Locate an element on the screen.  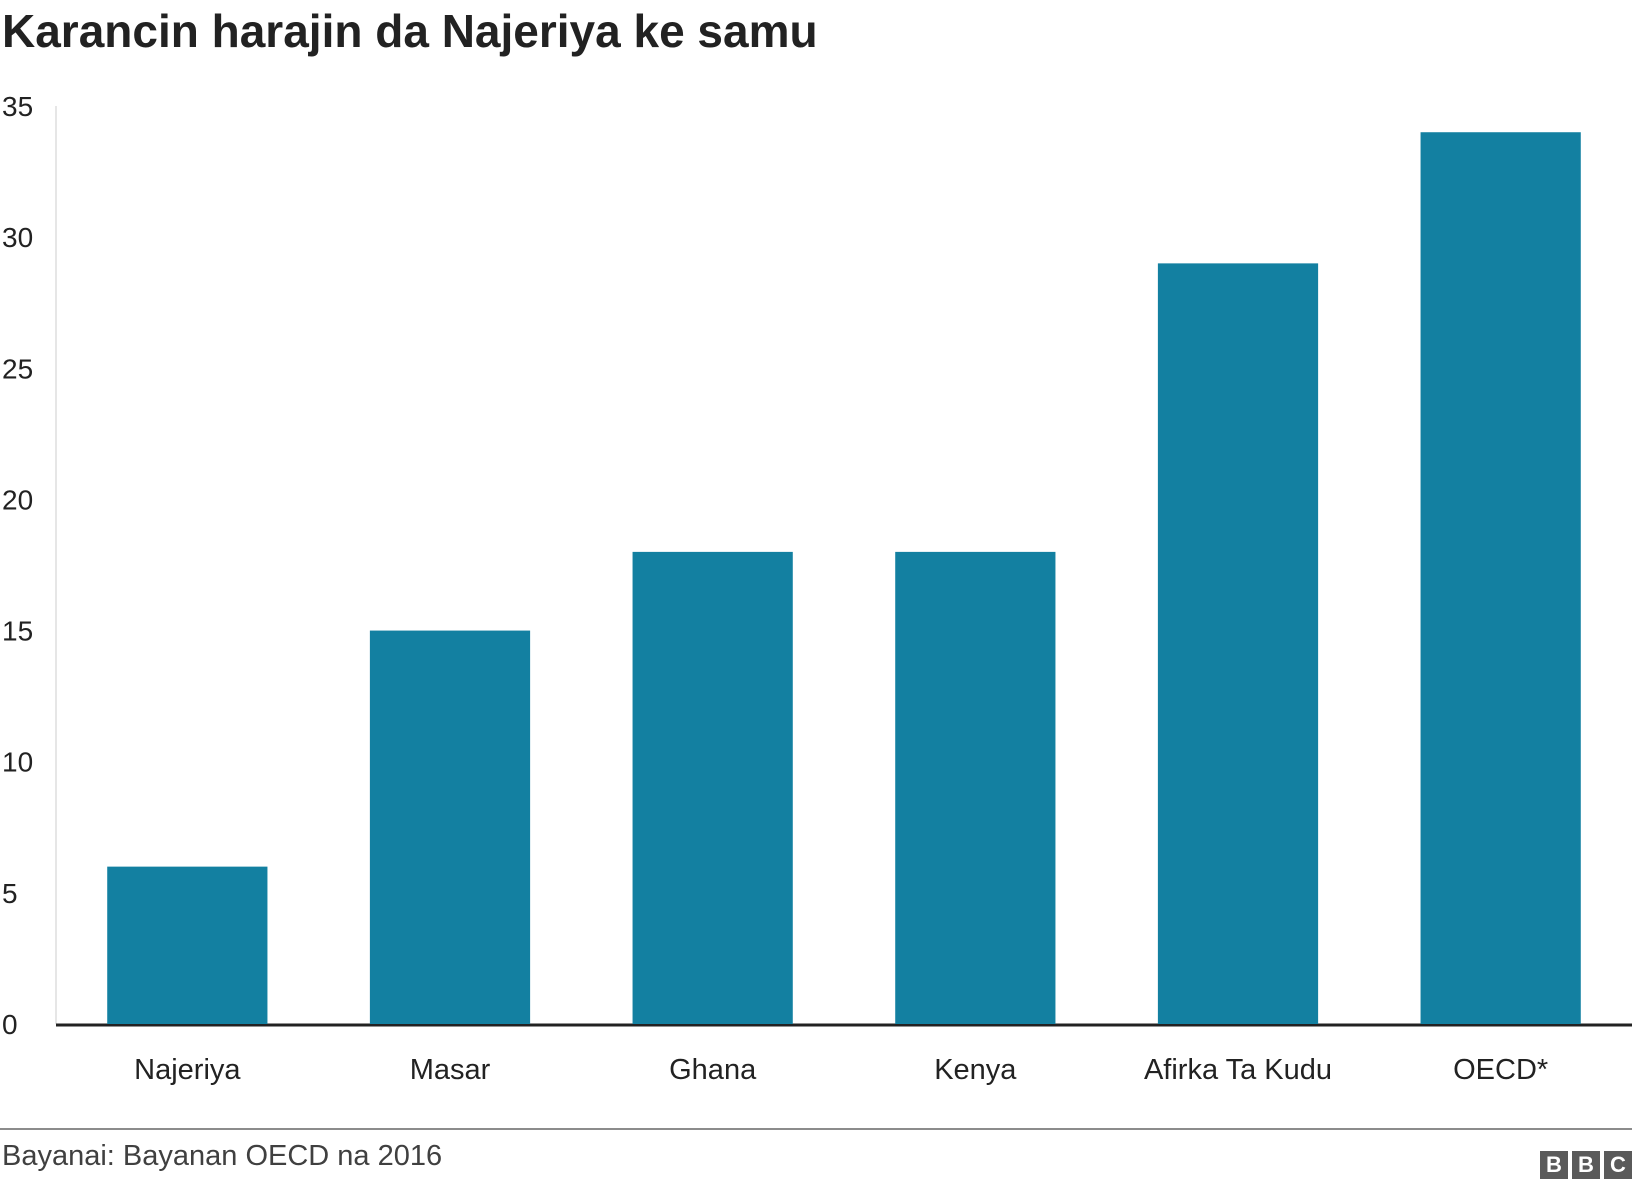
x-category-label: Ghana is located at coordinates (713, 1070).